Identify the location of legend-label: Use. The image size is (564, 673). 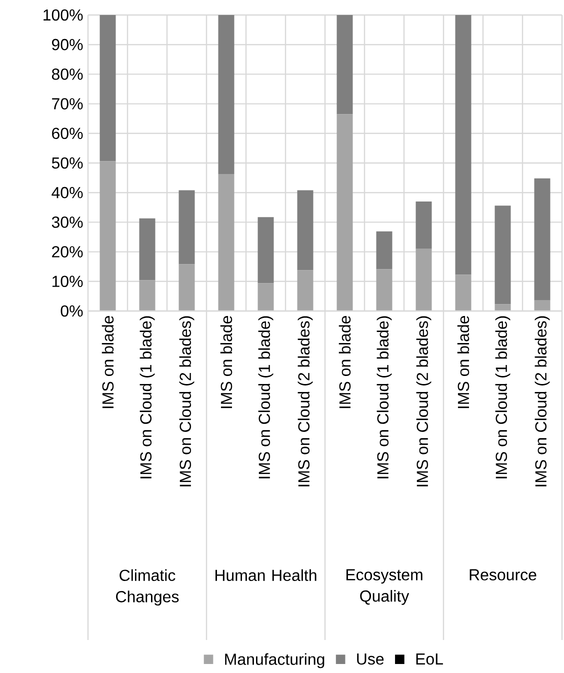
(370, 659).